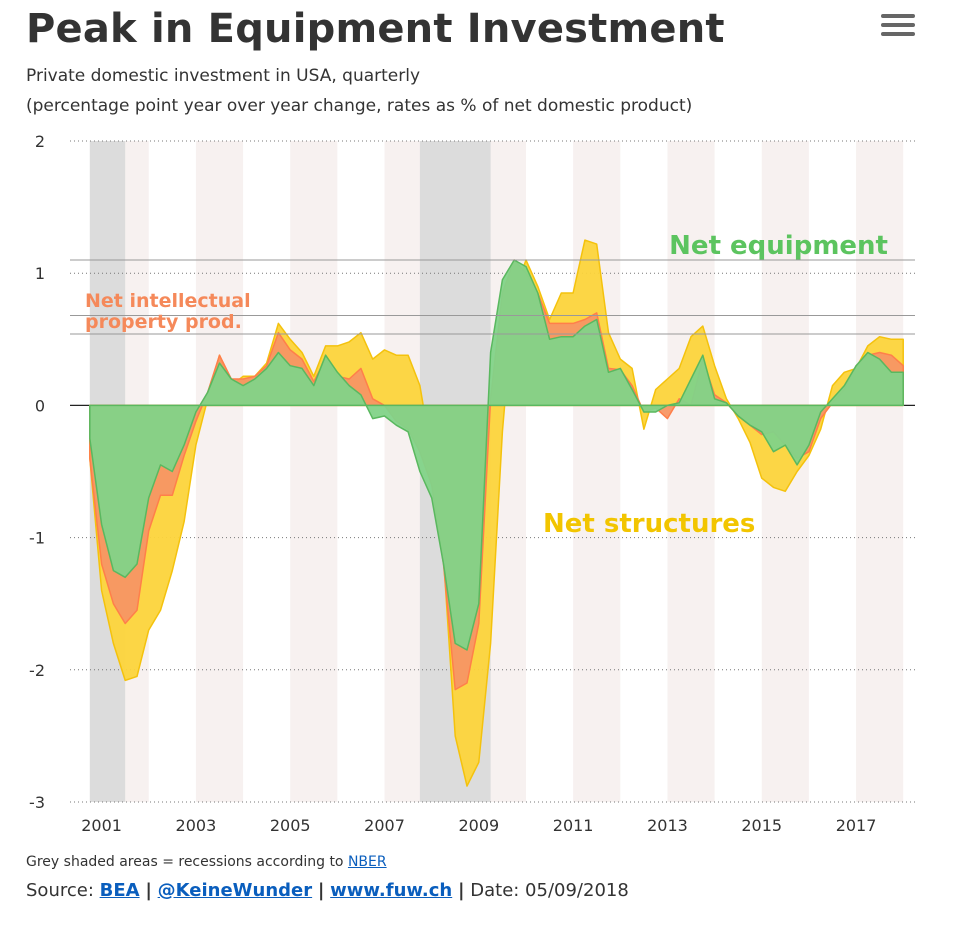 The height and width of the screenshot is (926, 954). Describe the element at coordinates (40, 141) in the screenshot. I see `y-tick-label: 2` at that location.